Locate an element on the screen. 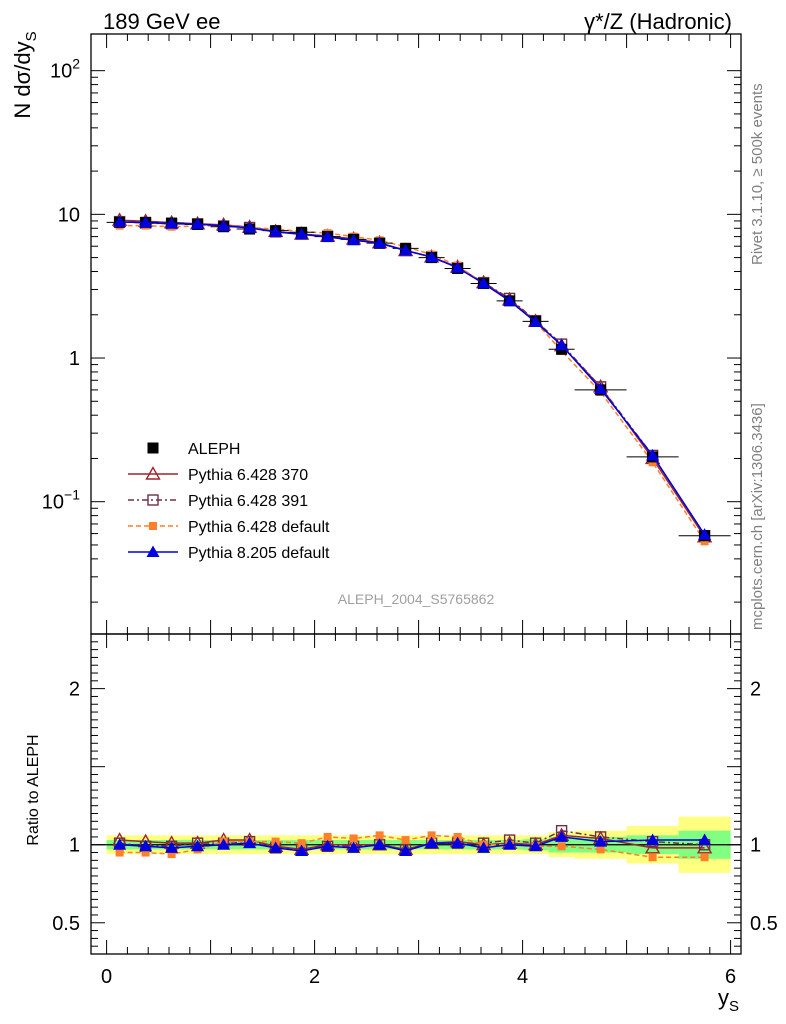 Image resolution: width=786 pixels, height=1024 pixels. svg-text: Rivet 3.1.10, ≥ 500k events is located at coordinates (757, 174).